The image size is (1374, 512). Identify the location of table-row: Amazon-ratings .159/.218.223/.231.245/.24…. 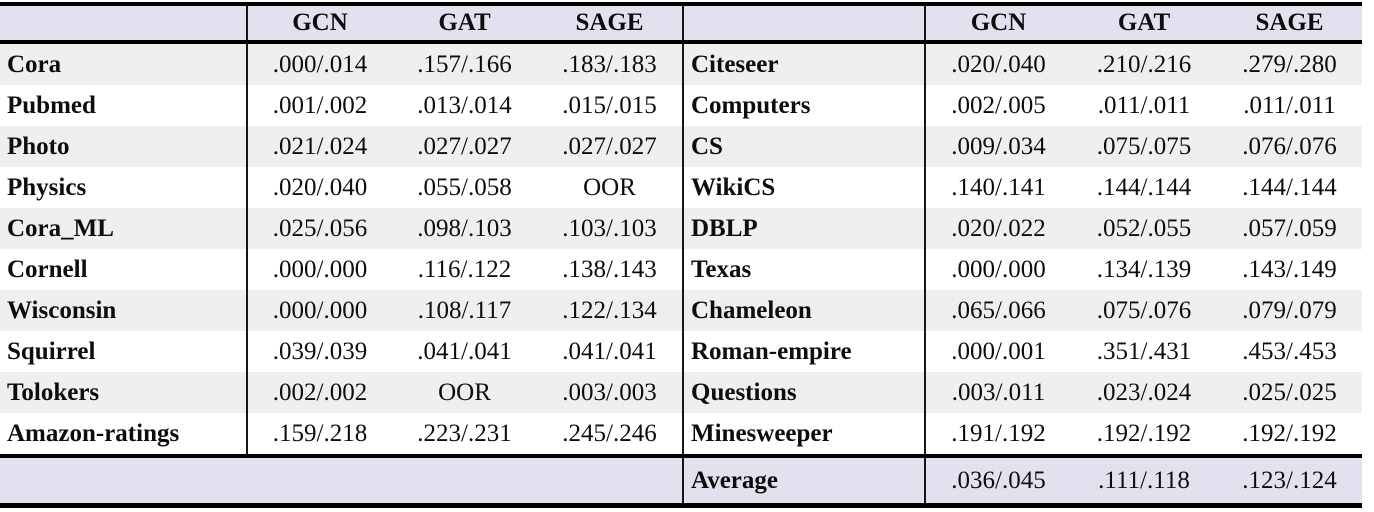
(681, 434).